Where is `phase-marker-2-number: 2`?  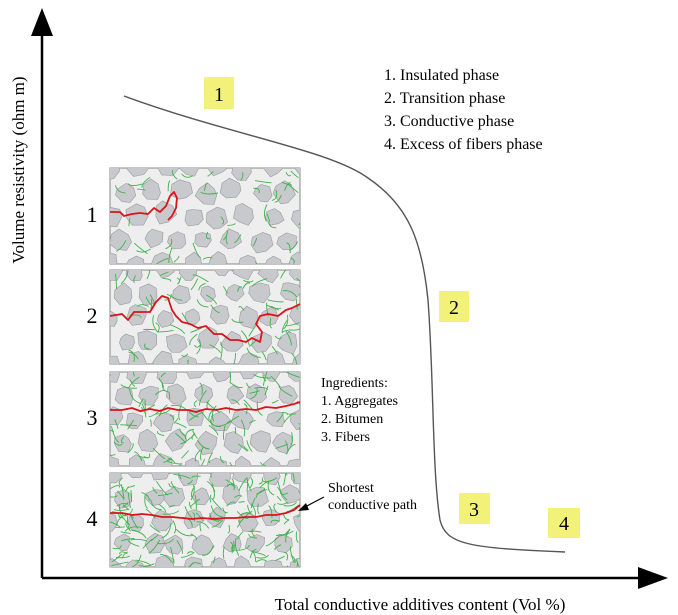 phase-marker-2-number: 2 is located at coordinates (454, 308).